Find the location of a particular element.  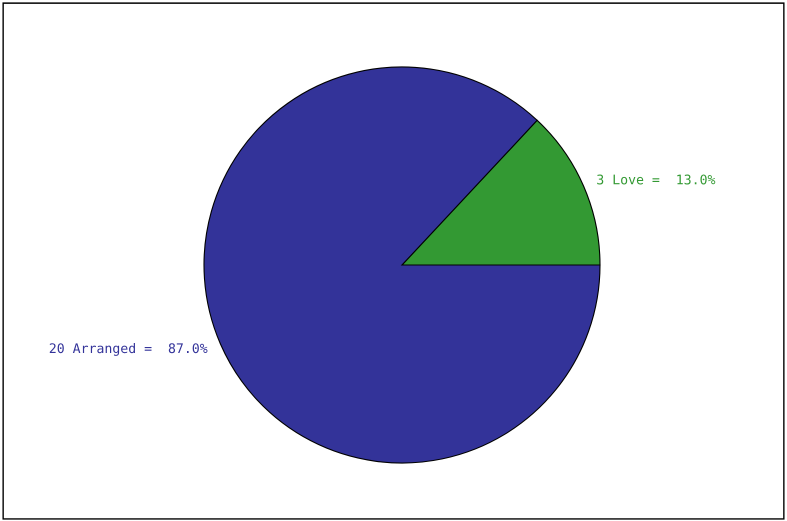

slice-label: 3 Love = 13.0% is located at coordinates (656, 179).